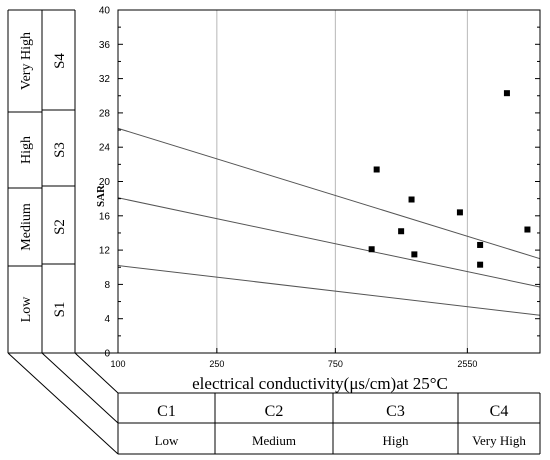 The height and width of the screenshot is (460, 550). What do you see at coordinates (105, 11) in the screenshot?
I see `y-tick-label: 40` at bounding box center [105, 11].